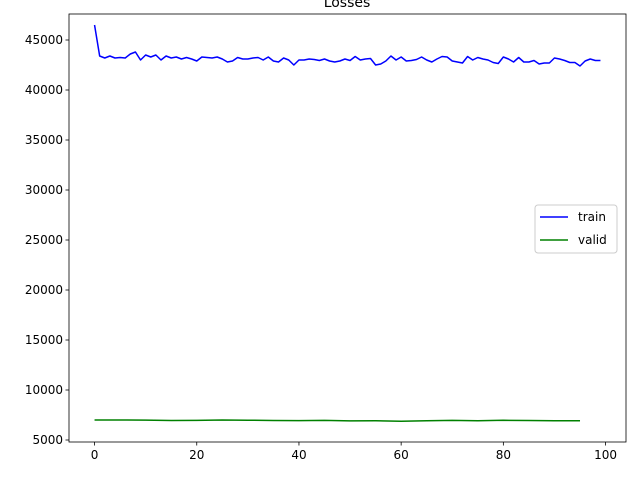  Describe the element at coordinates (592, 240) in the screenshot. I see `legend-label-valid: valid` at that location.